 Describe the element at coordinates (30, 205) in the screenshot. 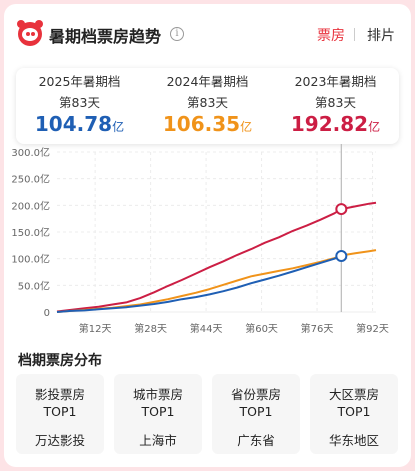

I see `y-tick-label: 200.0亿` at that location.